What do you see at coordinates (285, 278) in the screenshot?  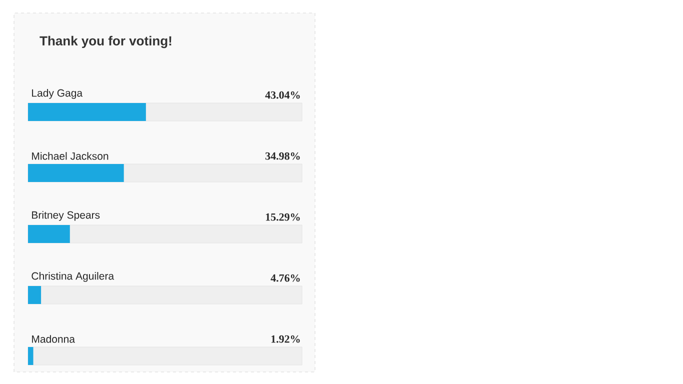 I see `data-label: 4.76%` at bounding box center [285, 278].